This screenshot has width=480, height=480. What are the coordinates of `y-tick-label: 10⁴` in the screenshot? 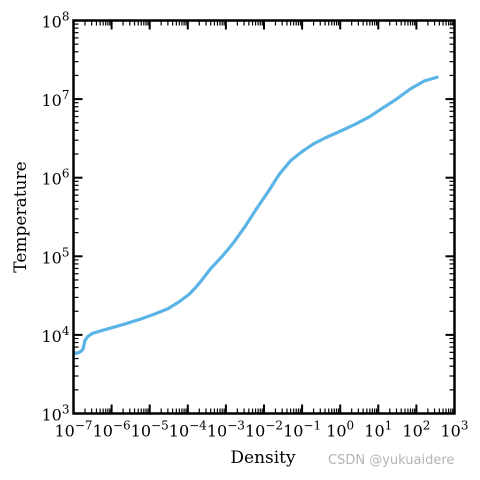 It's located at (56, 335).